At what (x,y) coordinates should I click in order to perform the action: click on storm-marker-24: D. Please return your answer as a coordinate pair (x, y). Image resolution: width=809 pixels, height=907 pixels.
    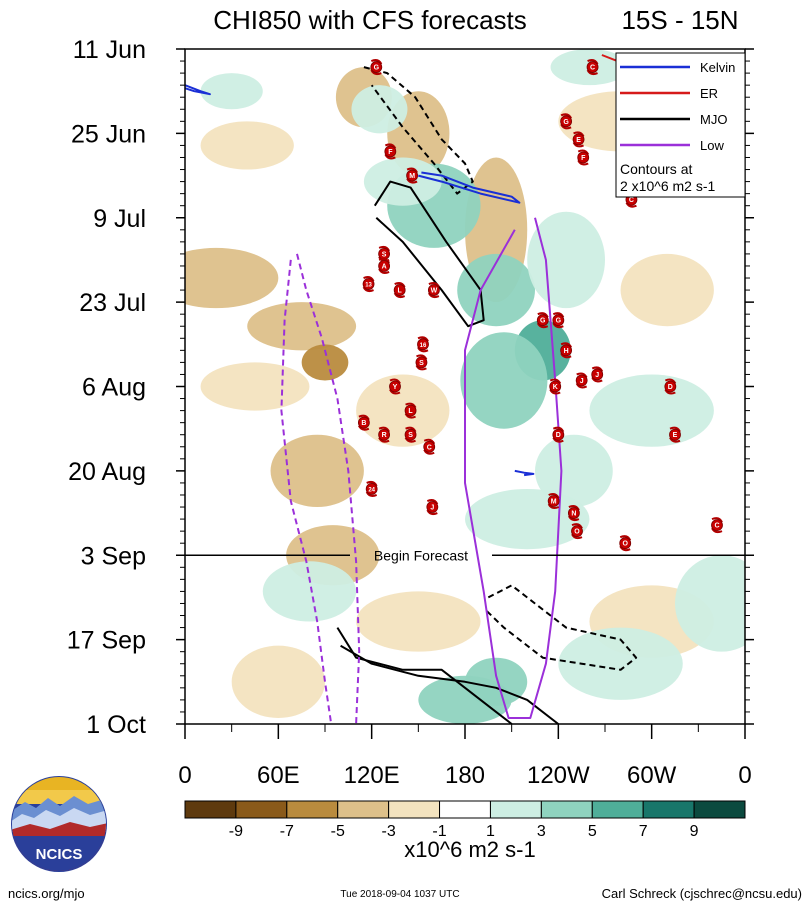
    Looking at the image, I should click on (670, 386).